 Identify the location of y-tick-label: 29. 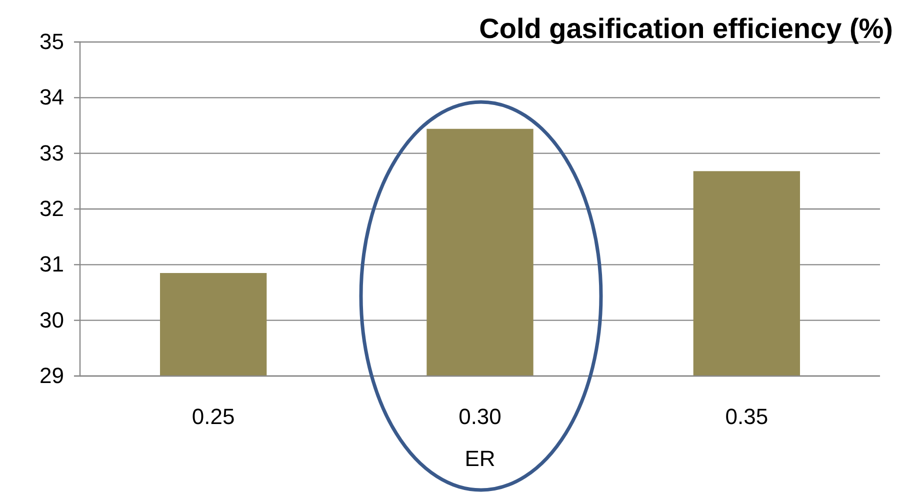
(52, 375).